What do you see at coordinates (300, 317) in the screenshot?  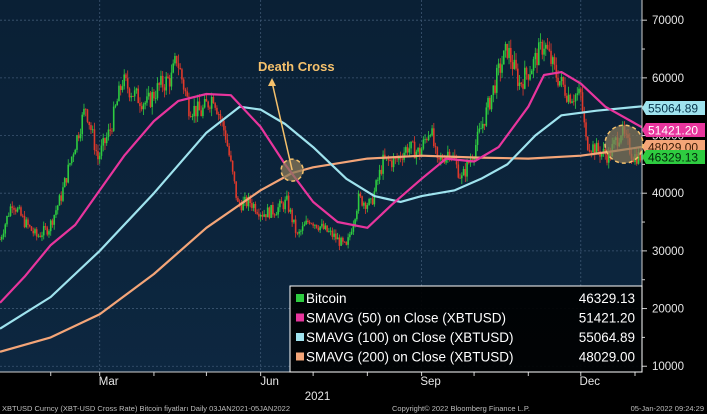 I see `legend-swatch-ma50` at bounding box center [300, 317].